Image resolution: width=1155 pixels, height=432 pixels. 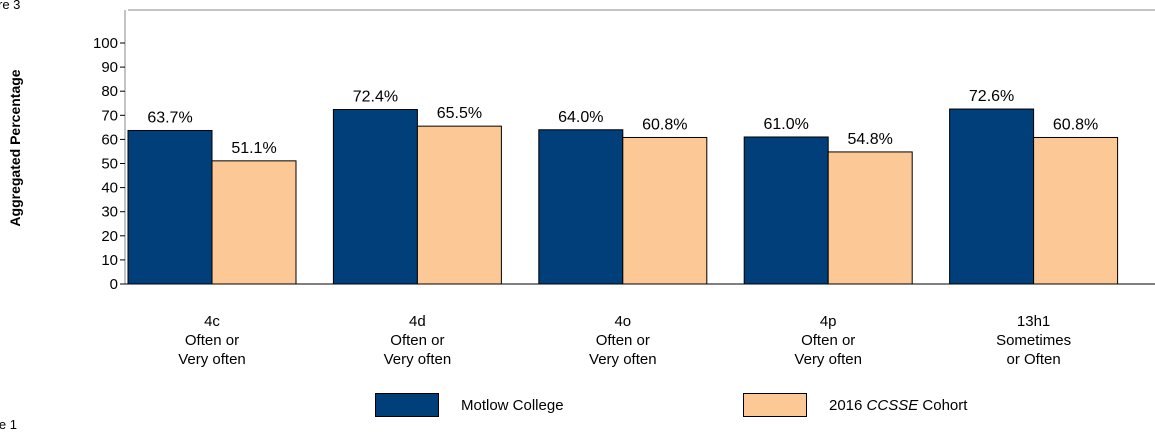 I want to click on legend-swatch-motlow, so click(x=407, y=405).